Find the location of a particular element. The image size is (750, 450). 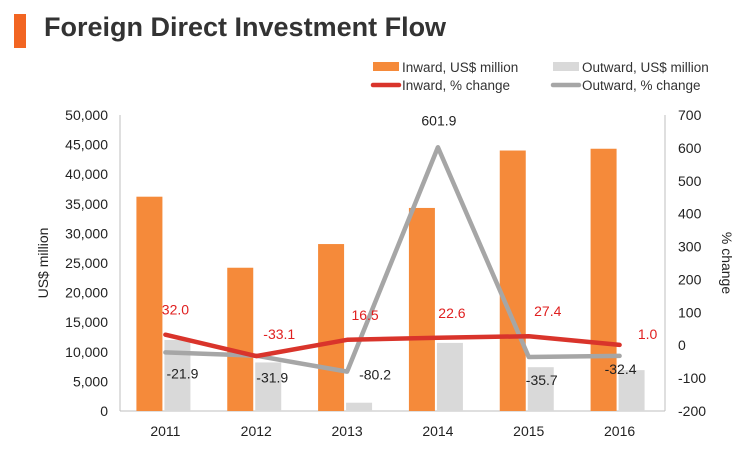

x-tick-label: 2013 is located at coordinates (347, 431).